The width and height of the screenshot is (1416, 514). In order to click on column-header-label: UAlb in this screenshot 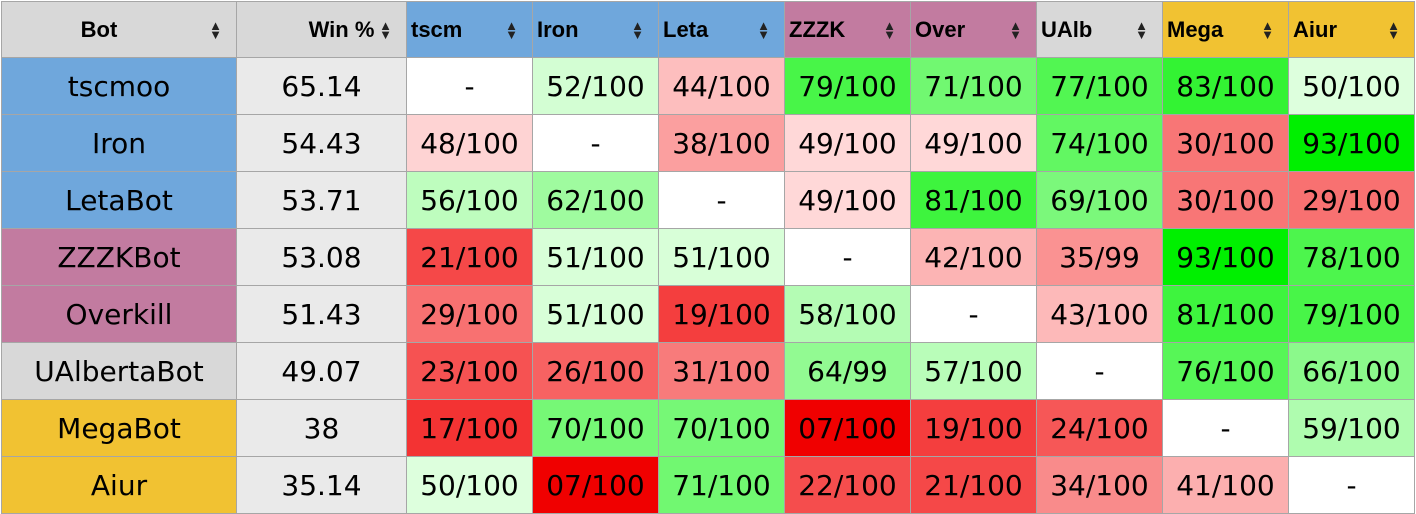, I will do `click(1067, 29)`.